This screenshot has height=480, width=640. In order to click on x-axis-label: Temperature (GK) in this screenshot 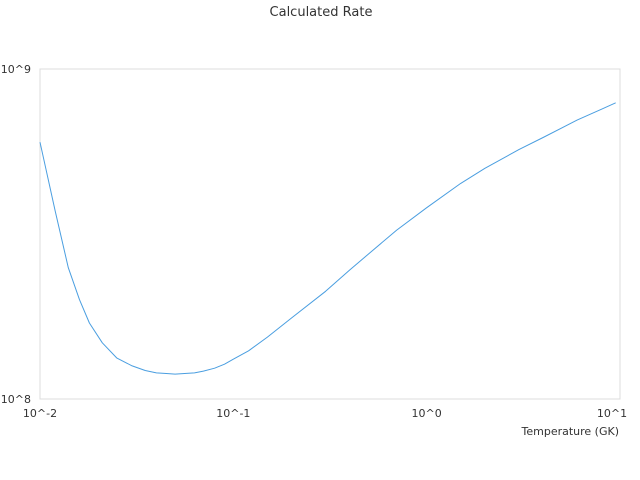, I will do `click(570, 431)`.